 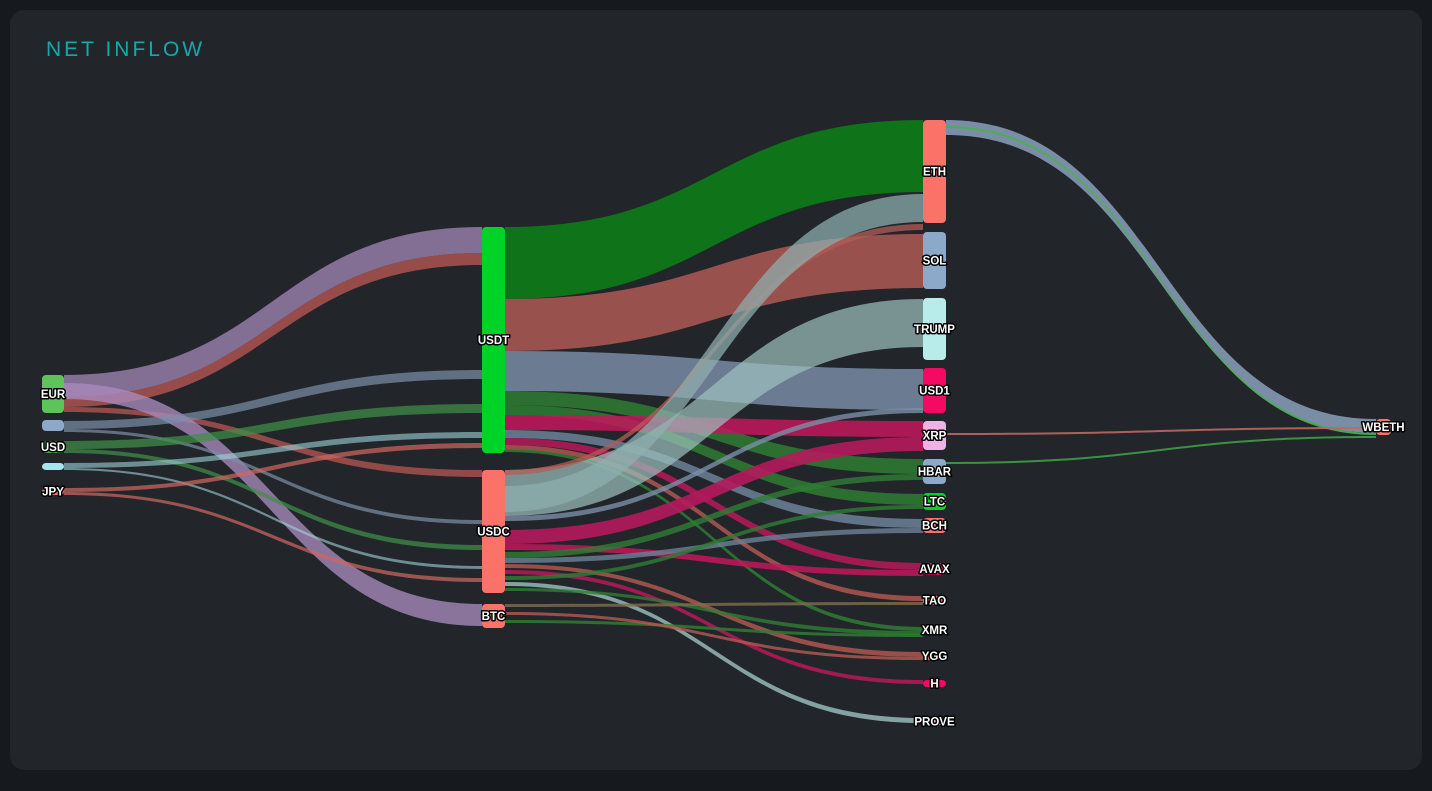 I want to click on sankey-node-gbp, so click(x=53, y=425).